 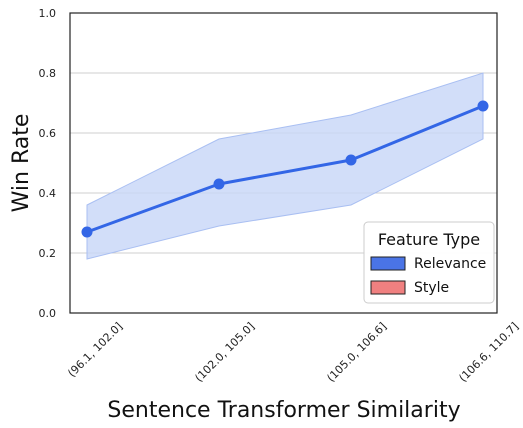 What do you see at coordinates (48, 163) in the screenshot?
I see `y-tick-labels: 0.0 0.2 0.4 0.6 0.8 1.0` at bounding box center [48, 163].